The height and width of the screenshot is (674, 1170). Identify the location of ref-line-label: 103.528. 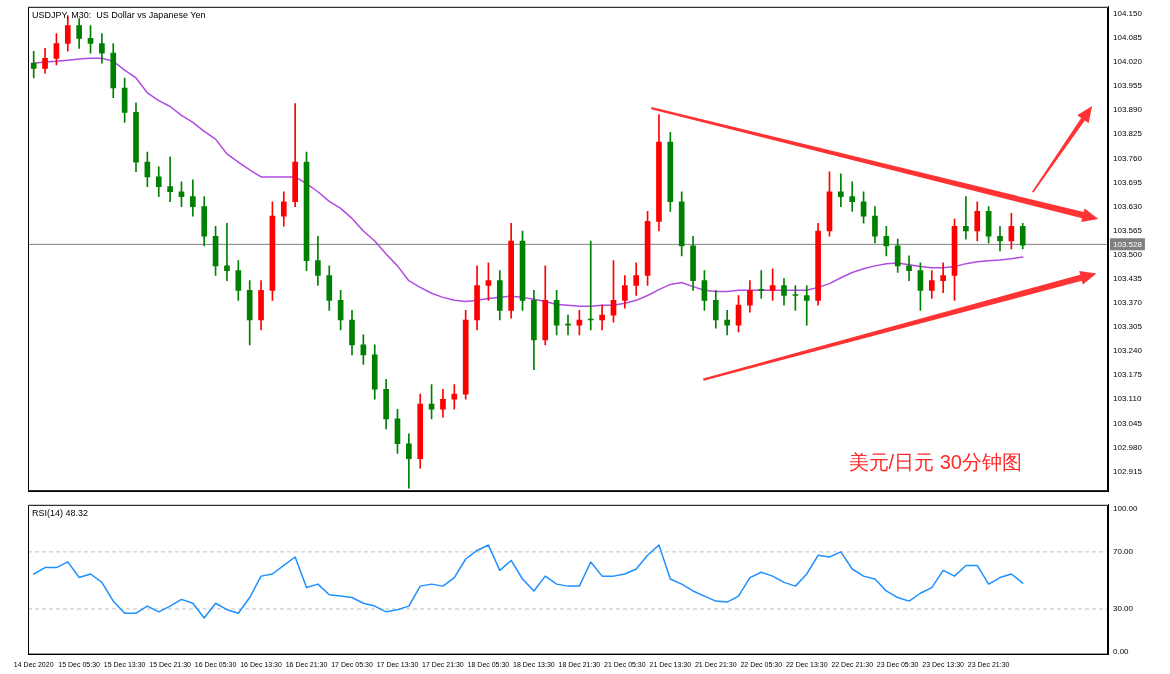
(1128, 244).